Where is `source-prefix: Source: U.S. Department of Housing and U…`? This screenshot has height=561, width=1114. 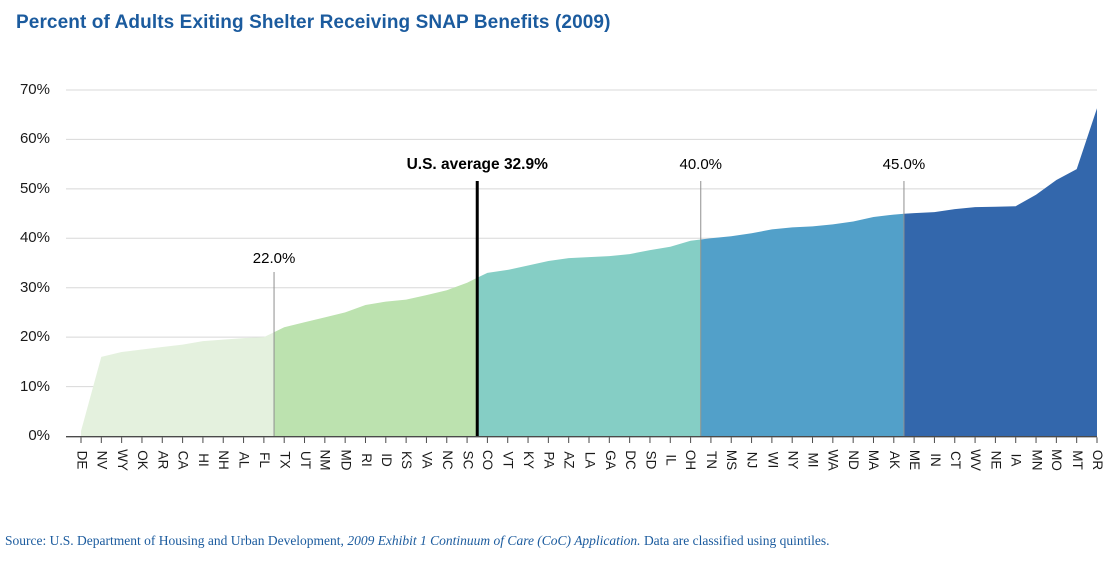 source-prefix: Source: U.S. Department of Housing and U… is located at coordinates (176, 540).